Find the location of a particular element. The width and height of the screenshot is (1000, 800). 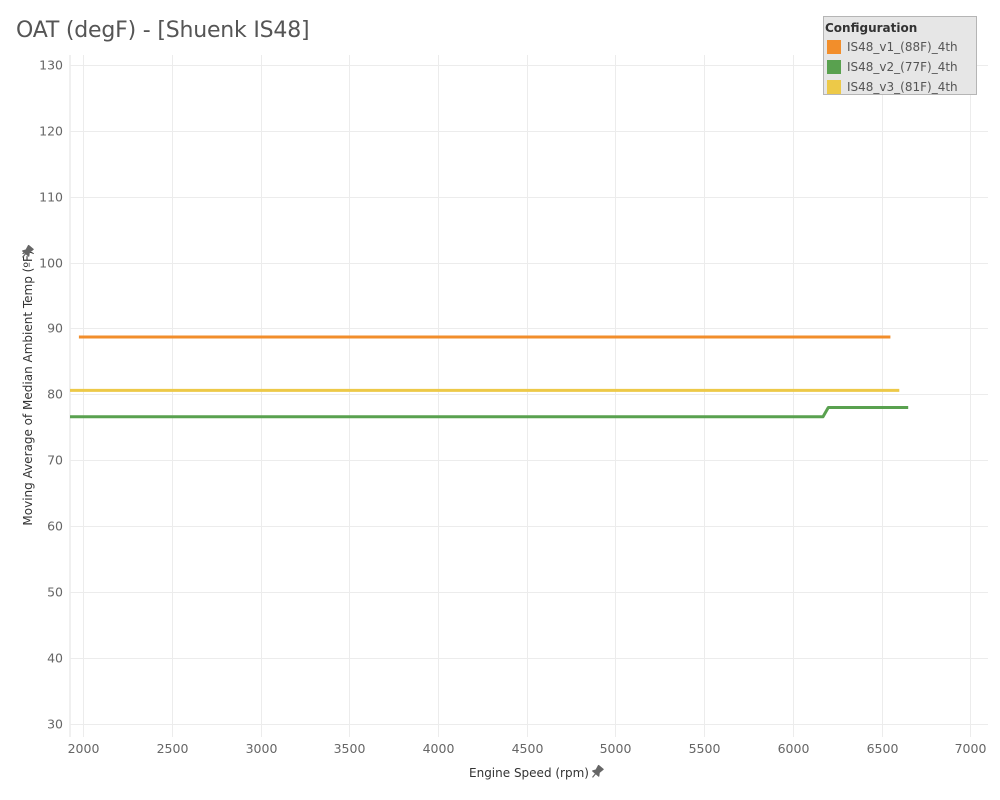

y-tick-label: 40 is located at coordinates (55, 658).